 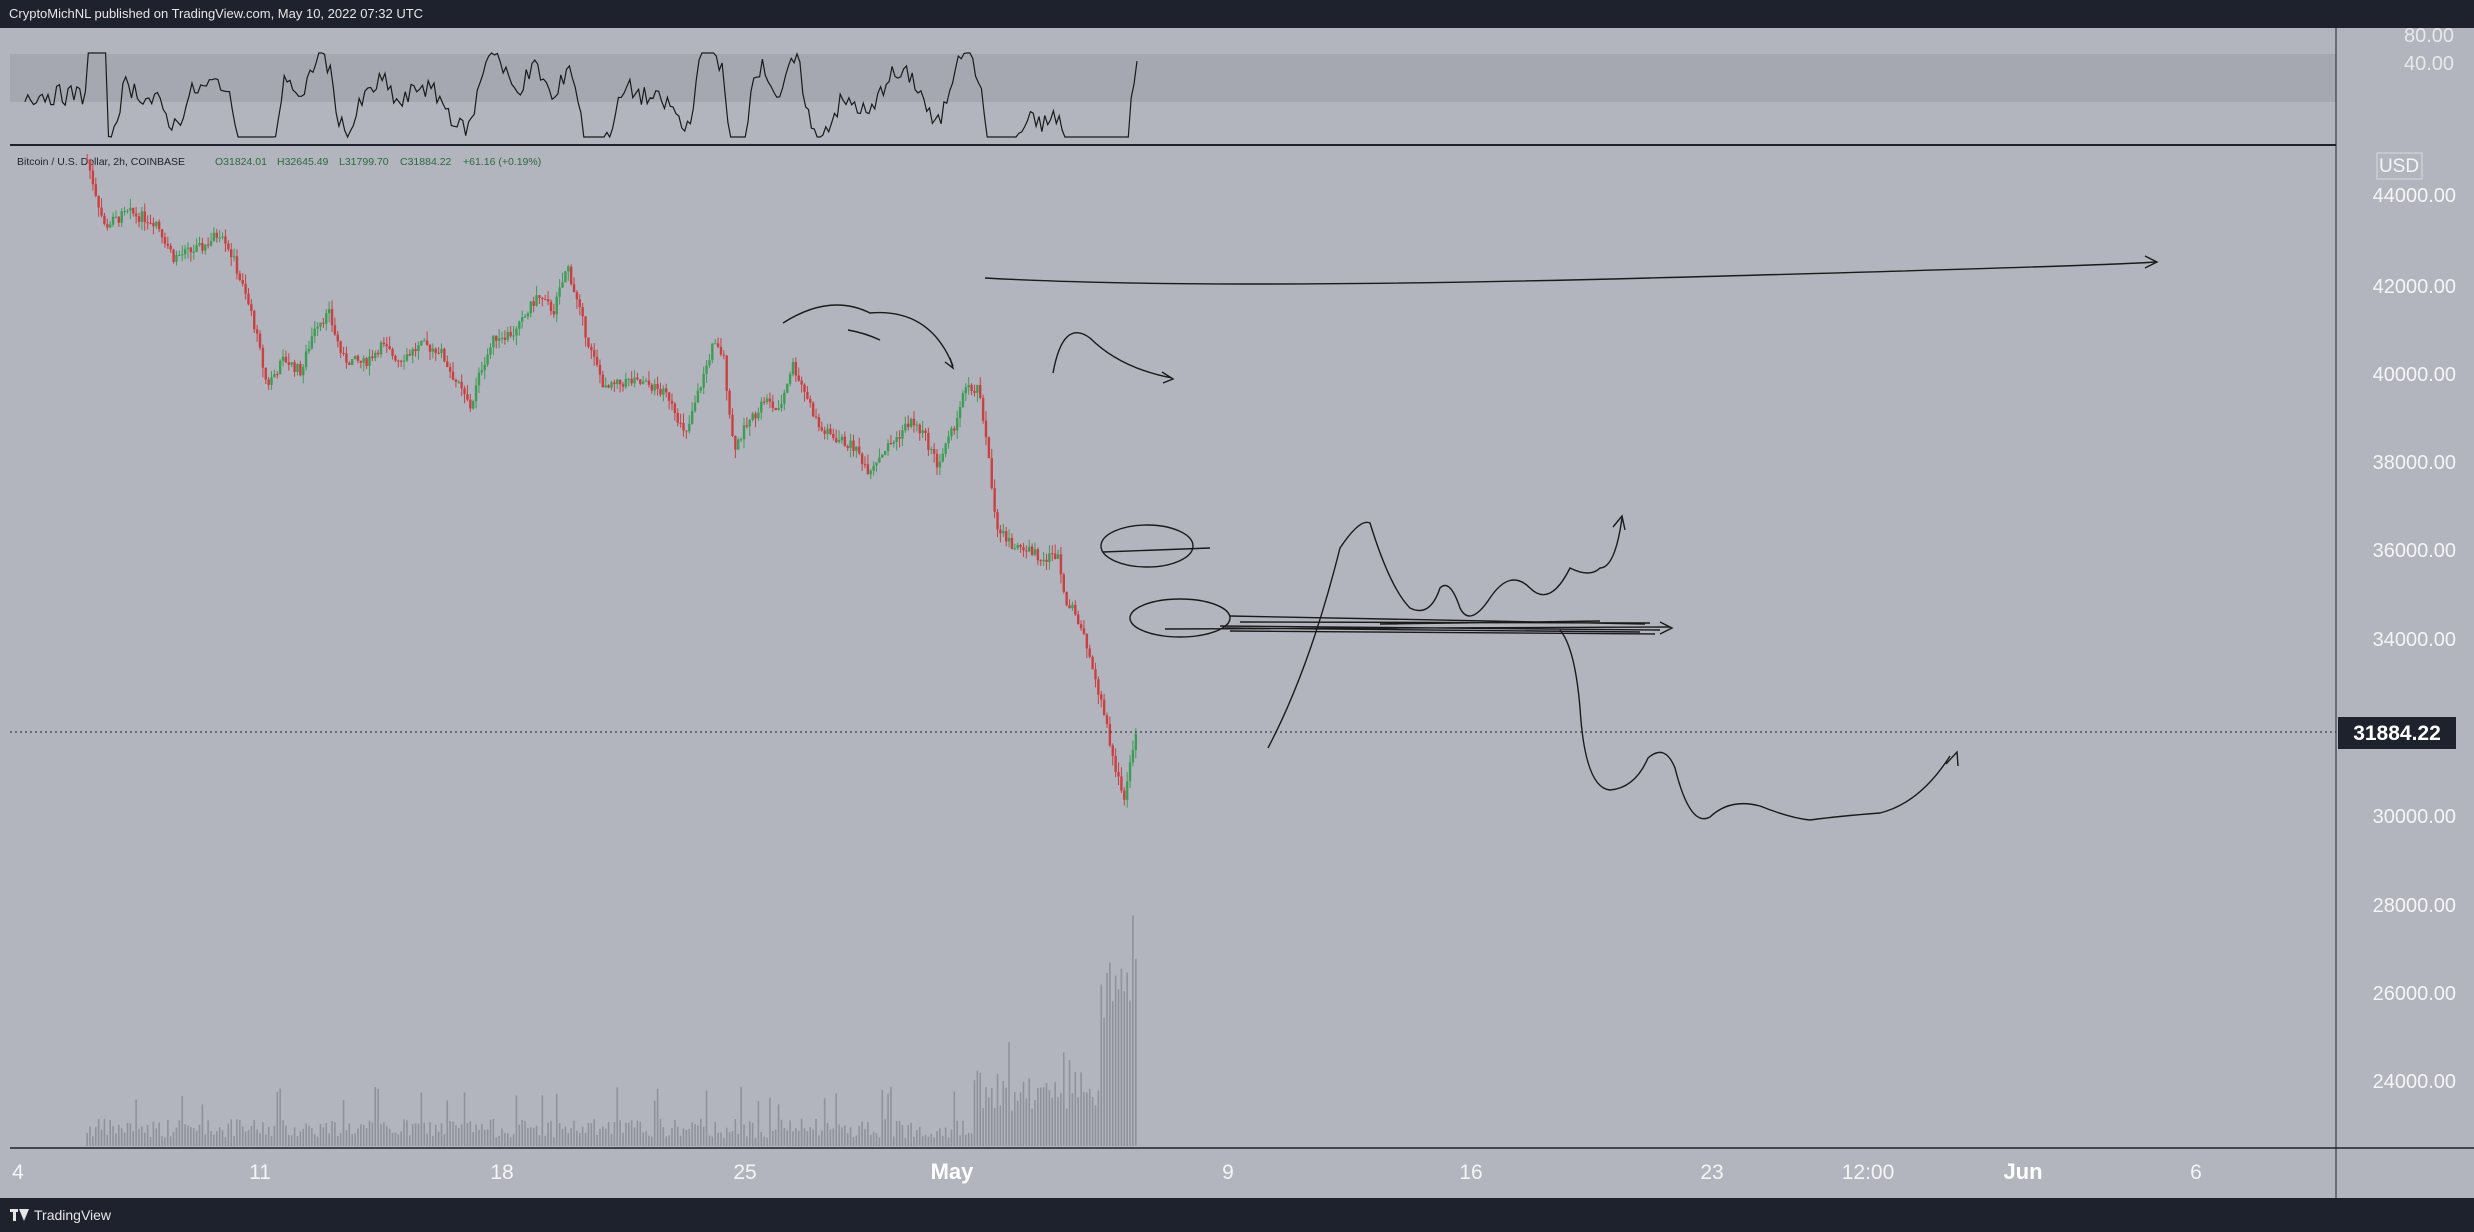 What do you see at coordinates (60, 1215) in the screenshot?
I see `tradingview-logo: TradingView` at bounding box center [60, 1215].